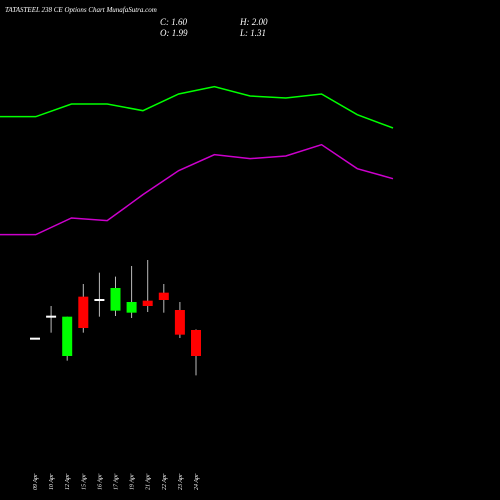  What do you see at coordinates (165, 481) in the screenshot?
I see `x-tick-label: 22 Apr` at bounding box center [165, 481].